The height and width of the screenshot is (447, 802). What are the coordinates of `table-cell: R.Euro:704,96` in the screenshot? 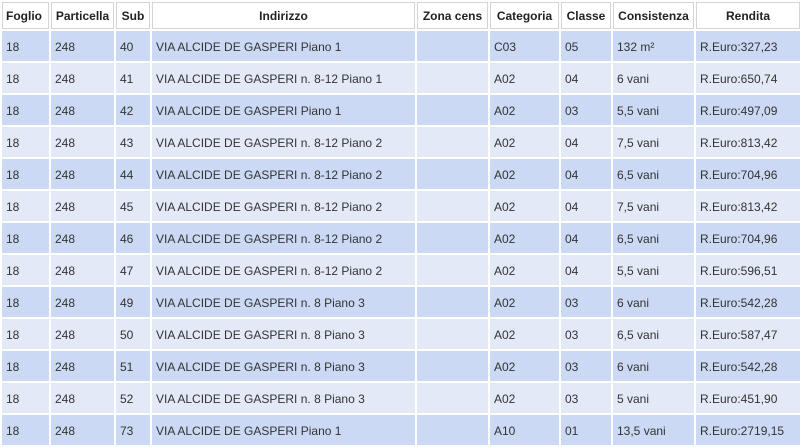 It's located at (748, 238).